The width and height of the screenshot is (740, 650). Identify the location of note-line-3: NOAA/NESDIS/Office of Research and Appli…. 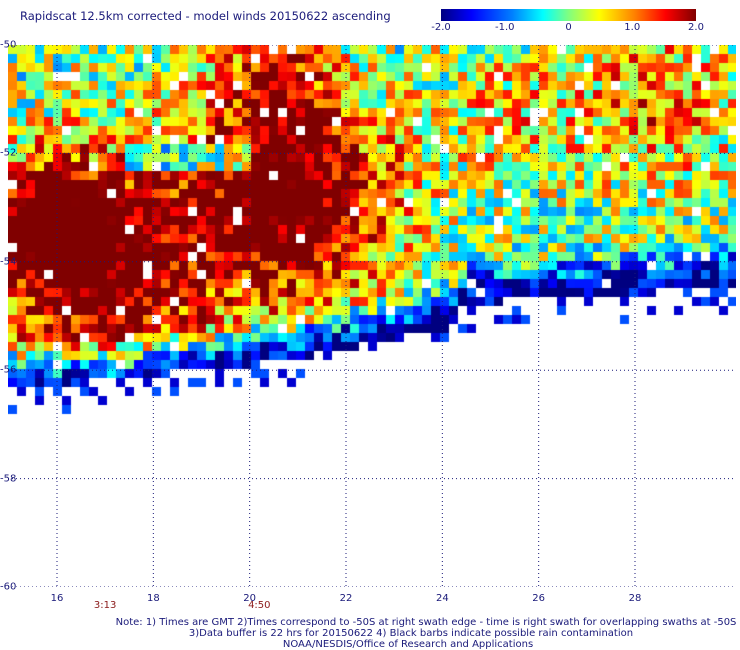
(408, 644).